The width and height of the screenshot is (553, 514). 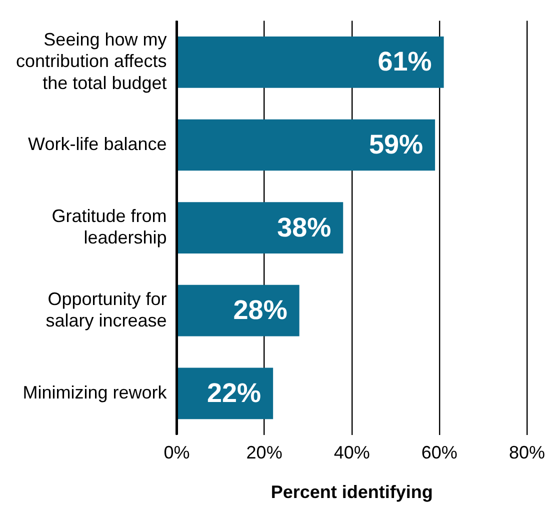 I want to click on y-tick-label: Opportunity for salary increase, so click(x=106, y=309).